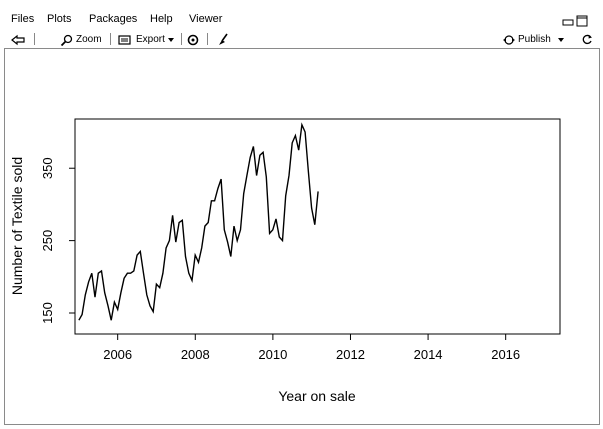 The image size is (603, 429). I want to click on publish-icon, so click(509, 39).